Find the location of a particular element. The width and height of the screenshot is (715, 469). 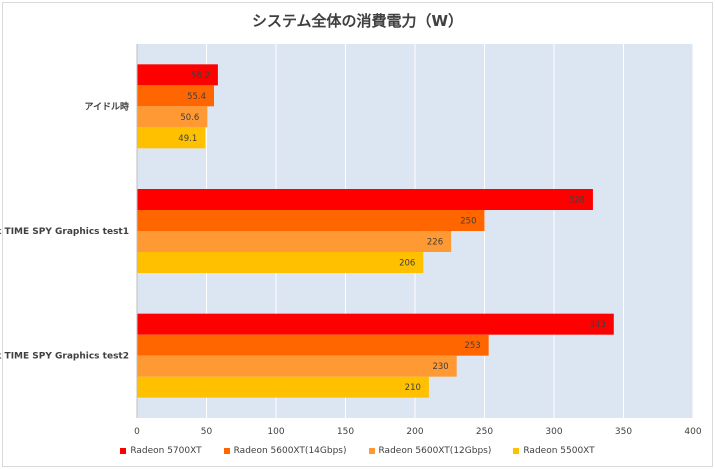

category-label-2: 3DMark TIME SPY Graphics test2 is located at coordinates (64, 357).